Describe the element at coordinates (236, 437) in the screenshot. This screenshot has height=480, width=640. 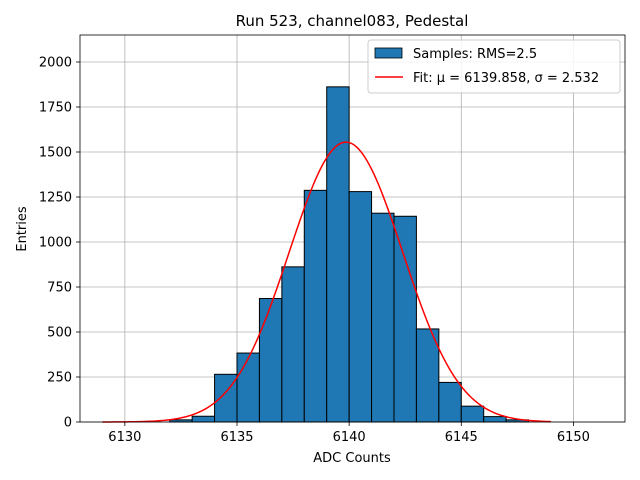
I see `x-tick-label: 6135` at that location.